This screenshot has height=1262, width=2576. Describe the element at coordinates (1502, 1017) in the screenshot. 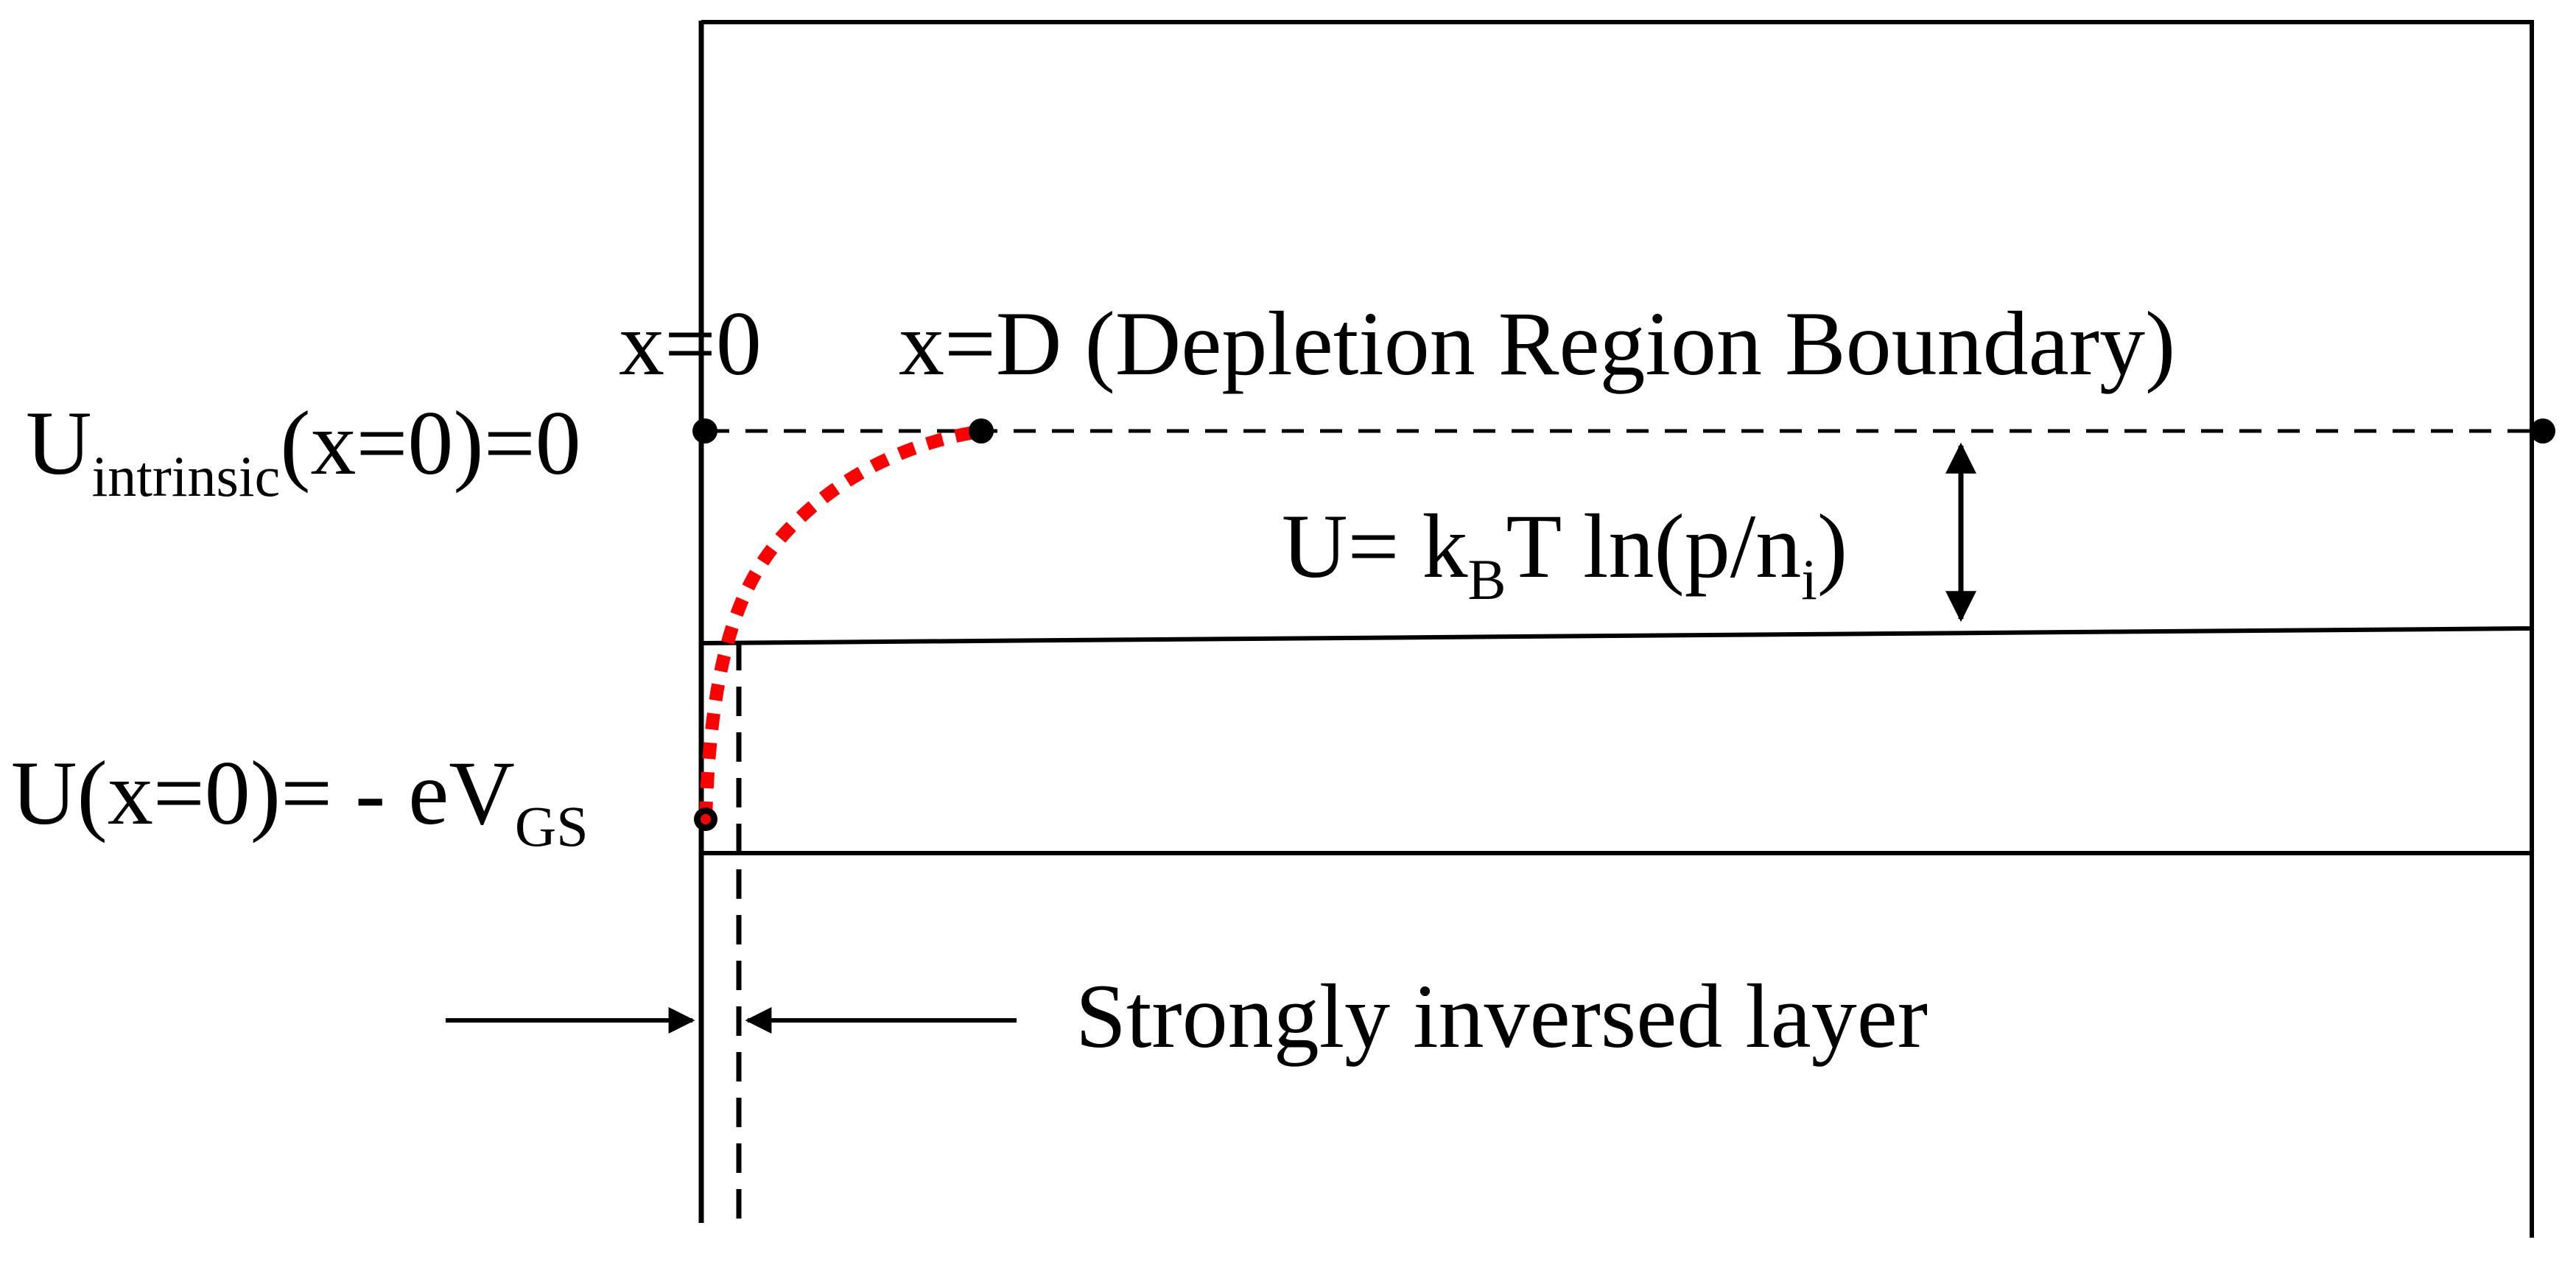

I see `inversion-layer-label: Strongly inversed layer` at that location.